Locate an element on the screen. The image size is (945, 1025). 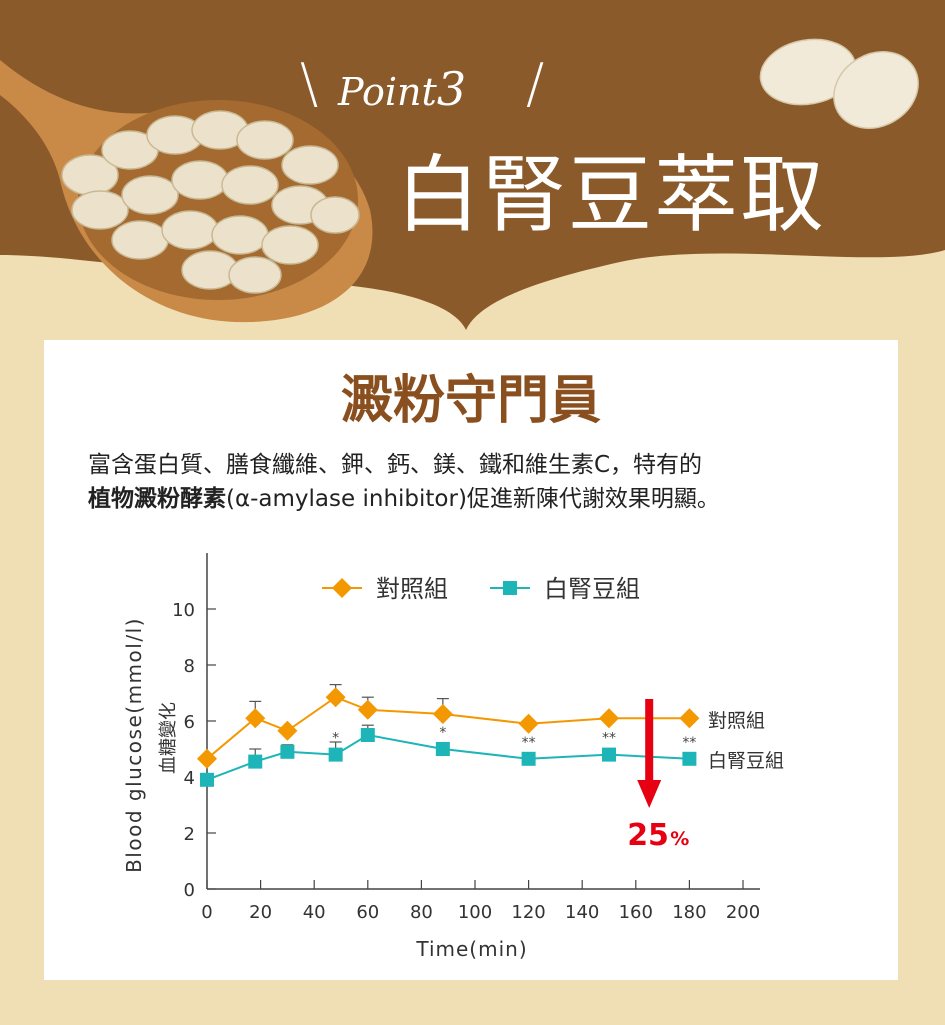
description-line-2: (α-amylase inhibitor)促進新陳代謝效果明顯。 is located at coordinates (473, 499).